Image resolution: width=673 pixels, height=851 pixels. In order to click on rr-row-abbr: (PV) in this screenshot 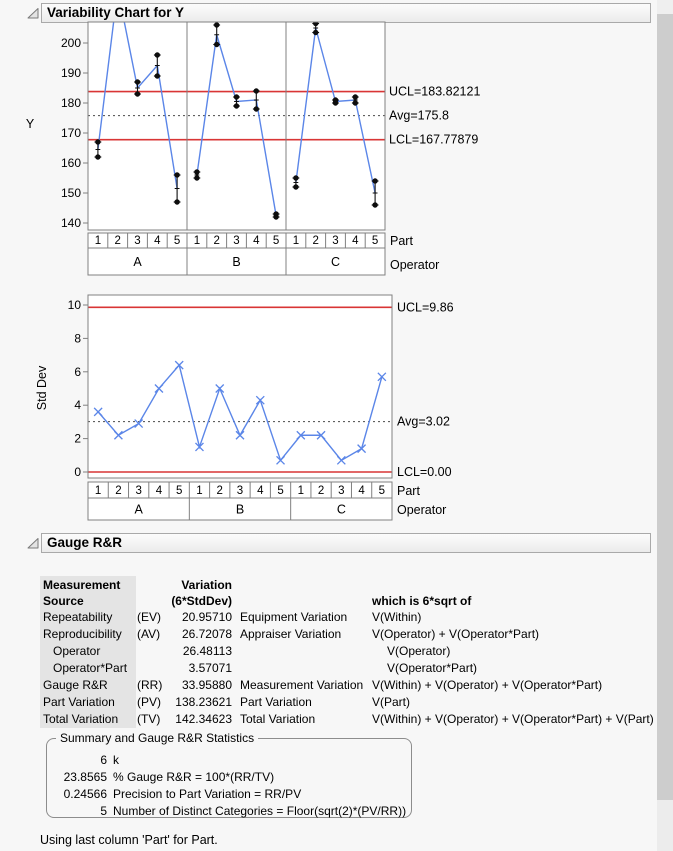, I will do `click(149, 702)`.